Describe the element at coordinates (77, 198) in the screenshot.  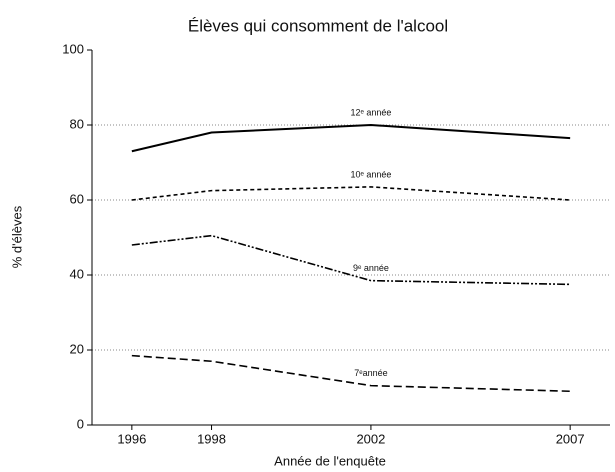
I see `y-tick-label: 60` at that location.